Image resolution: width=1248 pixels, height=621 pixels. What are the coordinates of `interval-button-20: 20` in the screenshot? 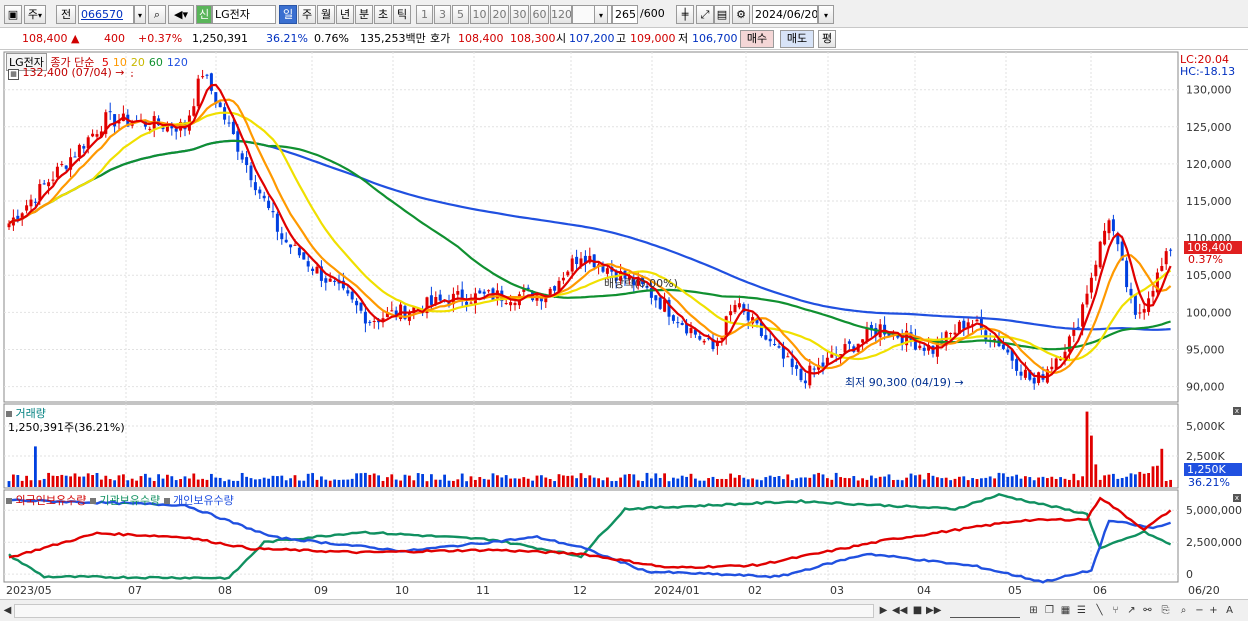 It's located at (499, 14).